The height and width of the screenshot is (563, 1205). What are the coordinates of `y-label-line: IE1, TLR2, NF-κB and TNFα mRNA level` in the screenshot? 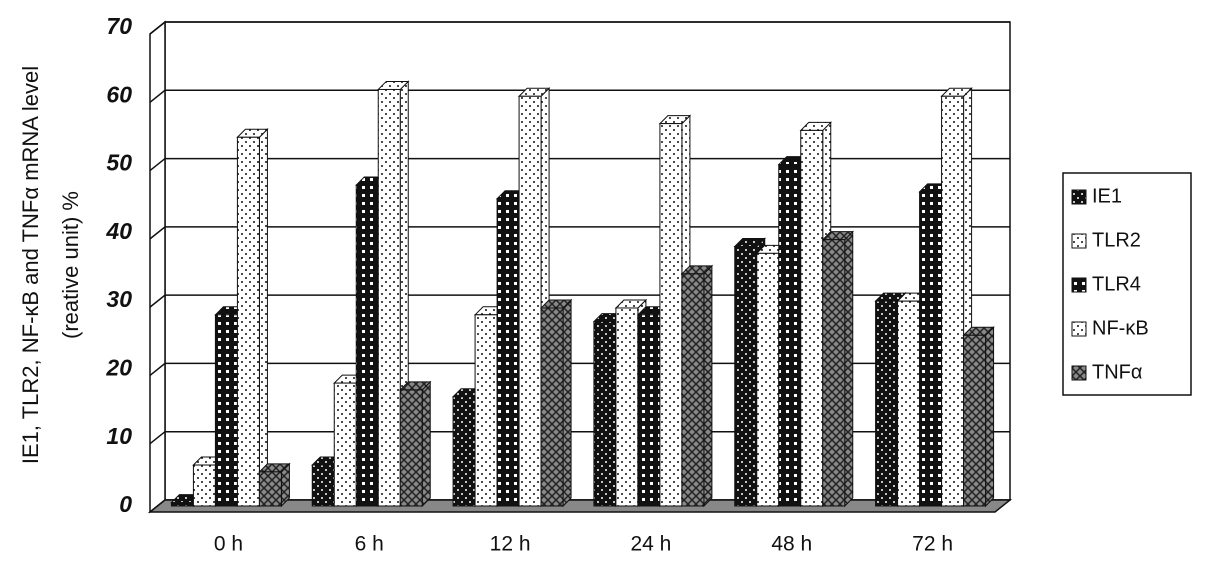 It's located at (30, 265).